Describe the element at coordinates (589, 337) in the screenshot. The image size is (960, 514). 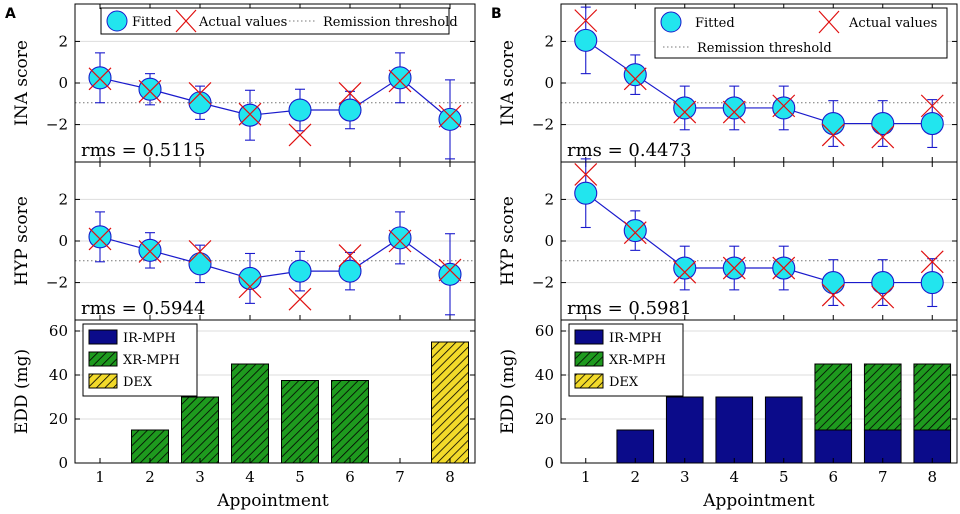
I see `legend-swatch-ir-mph` at that location.